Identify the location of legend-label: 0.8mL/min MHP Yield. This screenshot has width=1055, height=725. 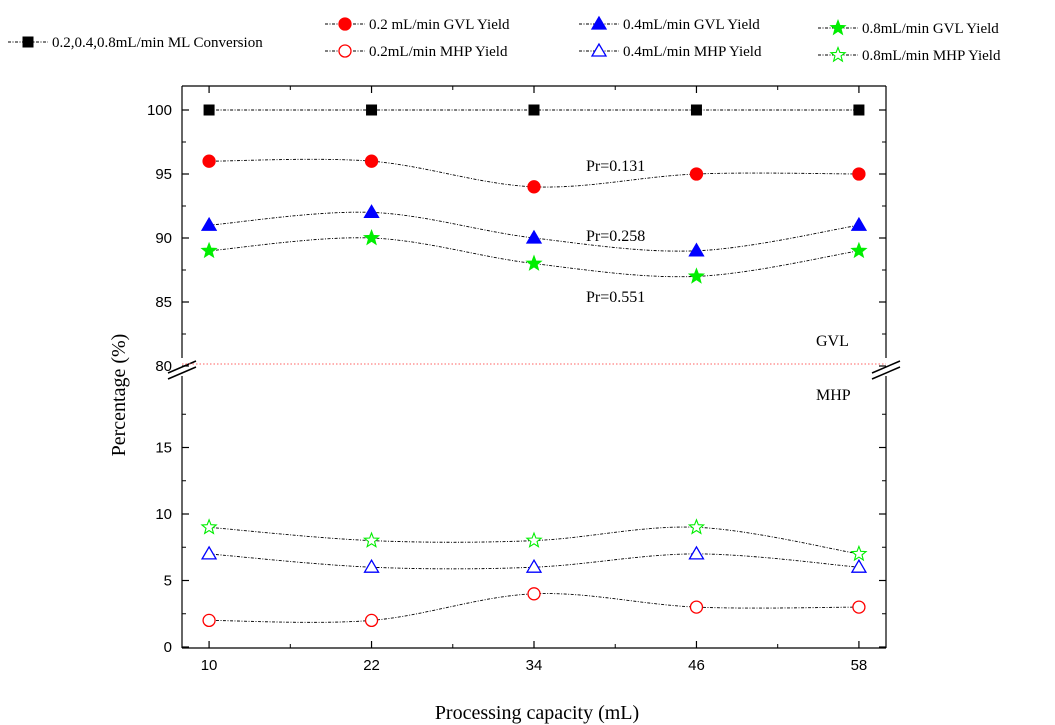
(931, 56).